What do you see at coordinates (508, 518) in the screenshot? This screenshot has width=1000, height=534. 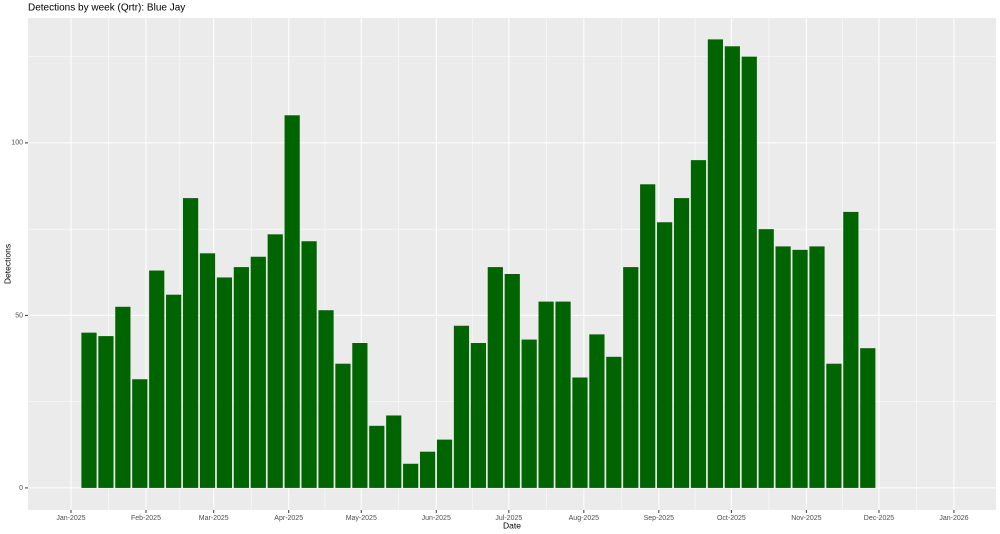 I see `x-tick-label: Jul-2025` at bounding box center [508, 518].